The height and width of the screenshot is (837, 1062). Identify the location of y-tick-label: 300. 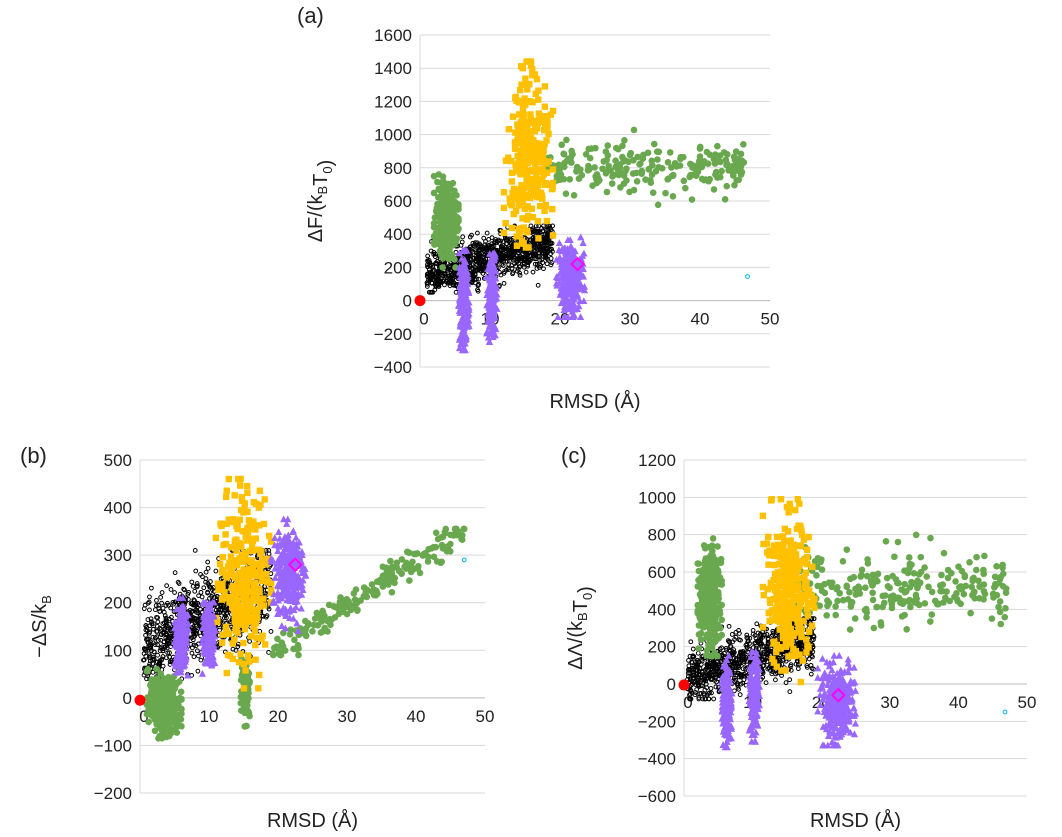
(118, 555).